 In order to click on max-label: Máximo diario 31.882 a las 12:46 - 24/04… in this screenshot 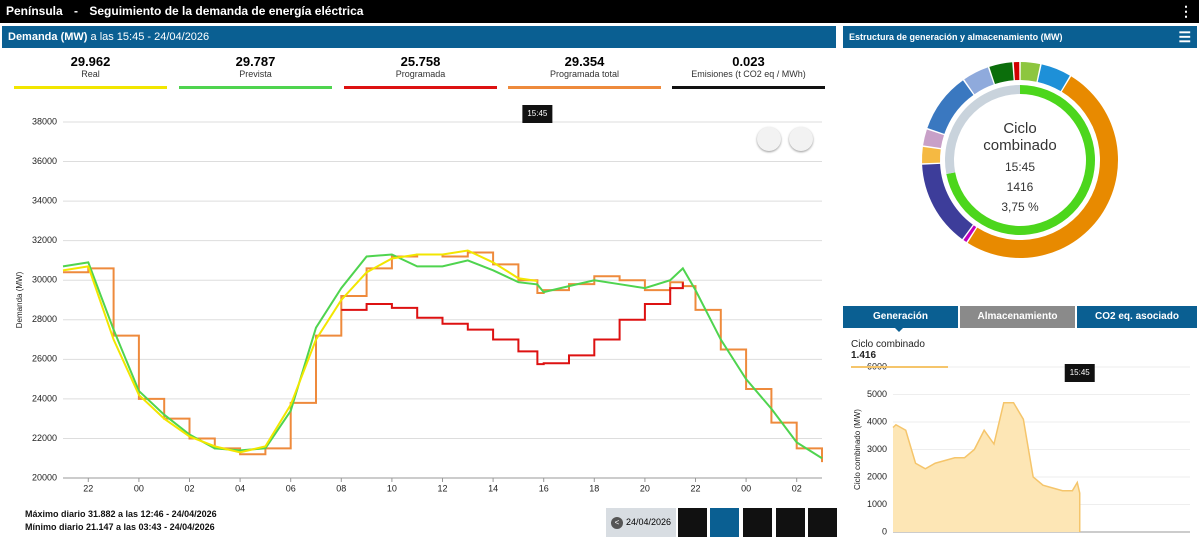, I will do `click(121, 514)`.